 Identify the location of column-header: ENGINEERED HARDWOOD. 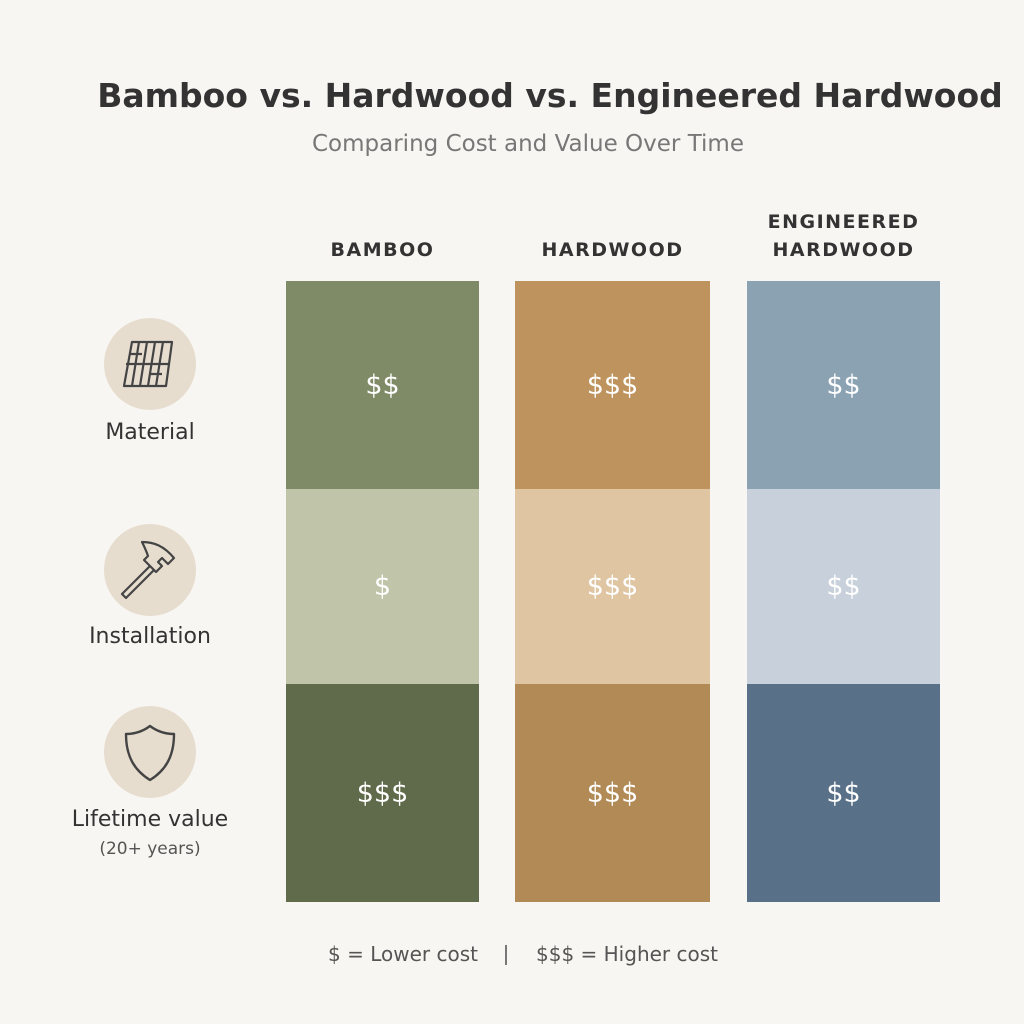
(843, 236).